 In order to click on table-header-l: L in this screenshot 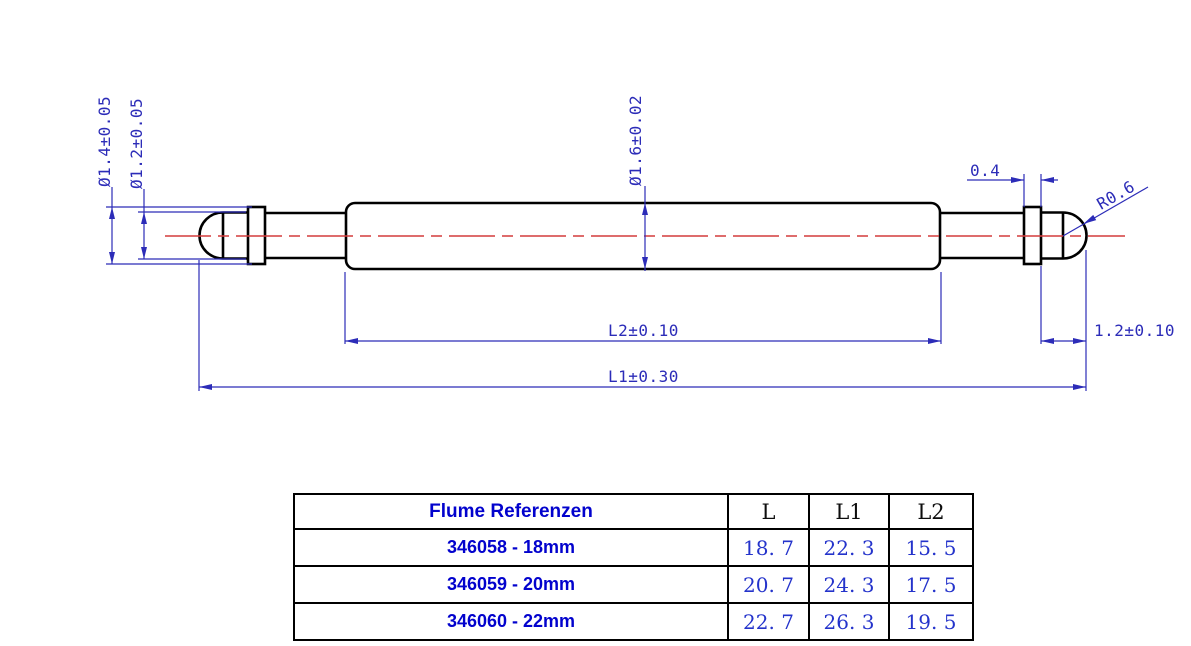, I will do `click(768, 511)`.